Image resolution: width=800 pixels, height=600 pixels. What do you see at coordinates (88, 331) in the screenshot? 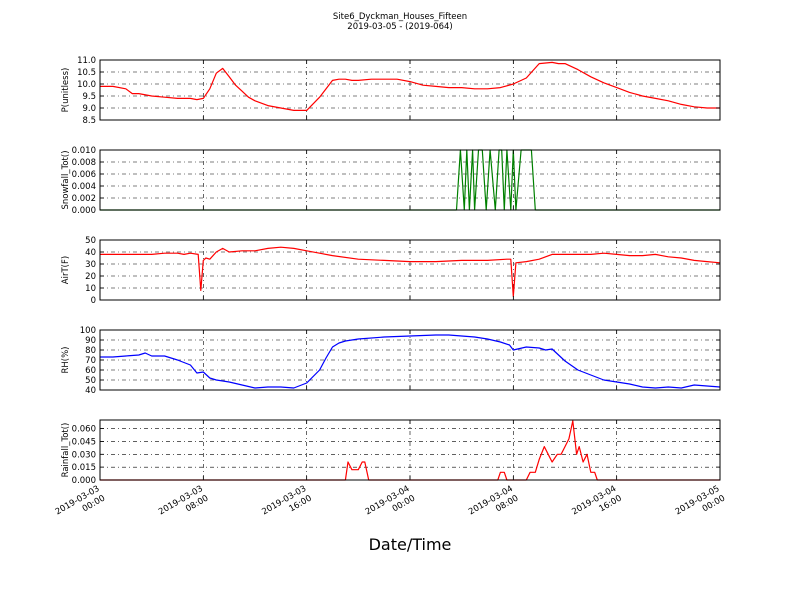
I see `y-tick-label: 100` at bounding box center [88, 331].